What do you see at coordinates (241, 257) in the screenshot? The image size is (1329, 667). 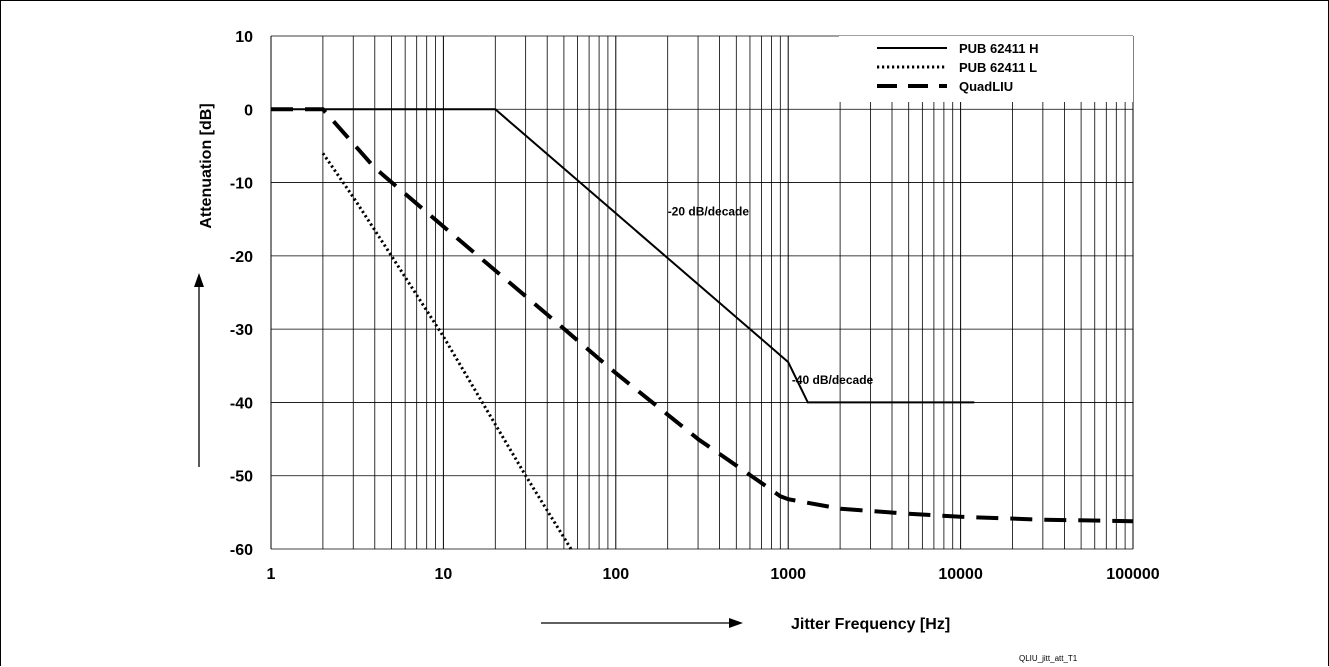 I see `y-tick-label: -20` at bounding box center [241, 257].